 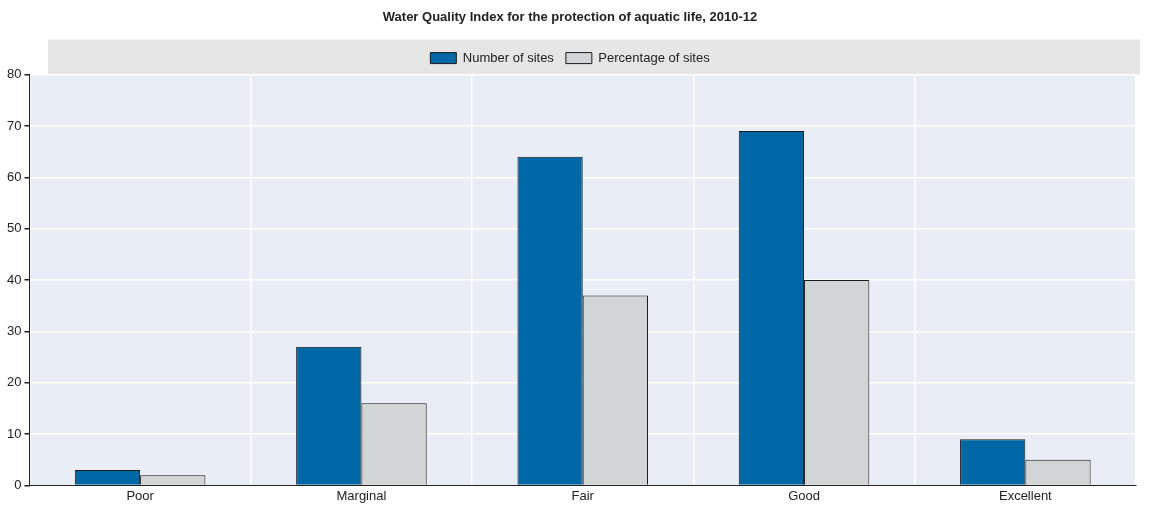 I want to click on y-tick-label: 0, so click(x=18, y=484).